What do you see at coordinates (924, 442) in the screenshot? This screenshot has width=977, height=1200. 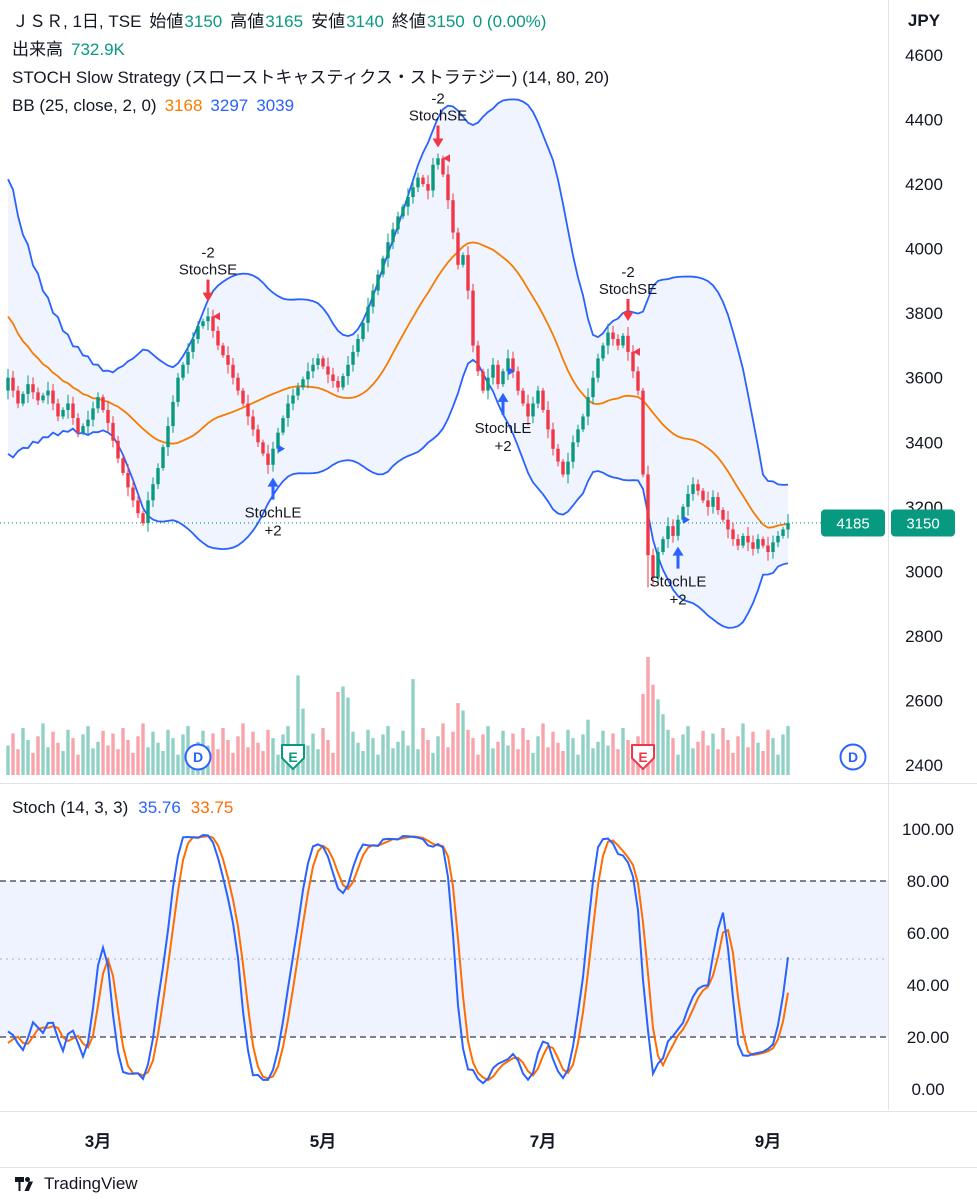 I see `svg-text: 3400` at bounding box center [924, 442].